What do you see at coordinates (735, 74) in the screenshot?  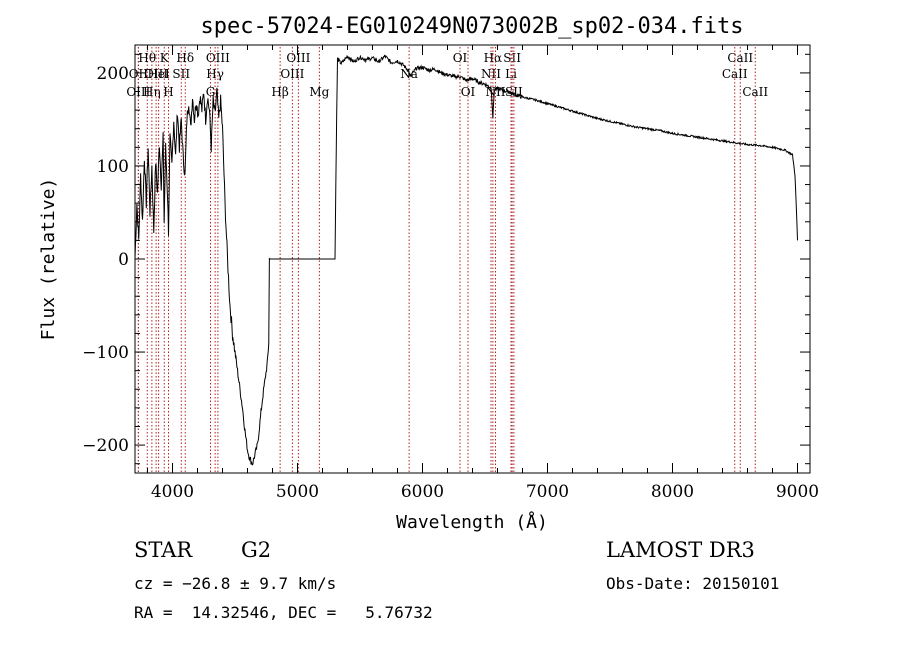 I see `line-label-27: CaII` at bounding box center [735, 74].